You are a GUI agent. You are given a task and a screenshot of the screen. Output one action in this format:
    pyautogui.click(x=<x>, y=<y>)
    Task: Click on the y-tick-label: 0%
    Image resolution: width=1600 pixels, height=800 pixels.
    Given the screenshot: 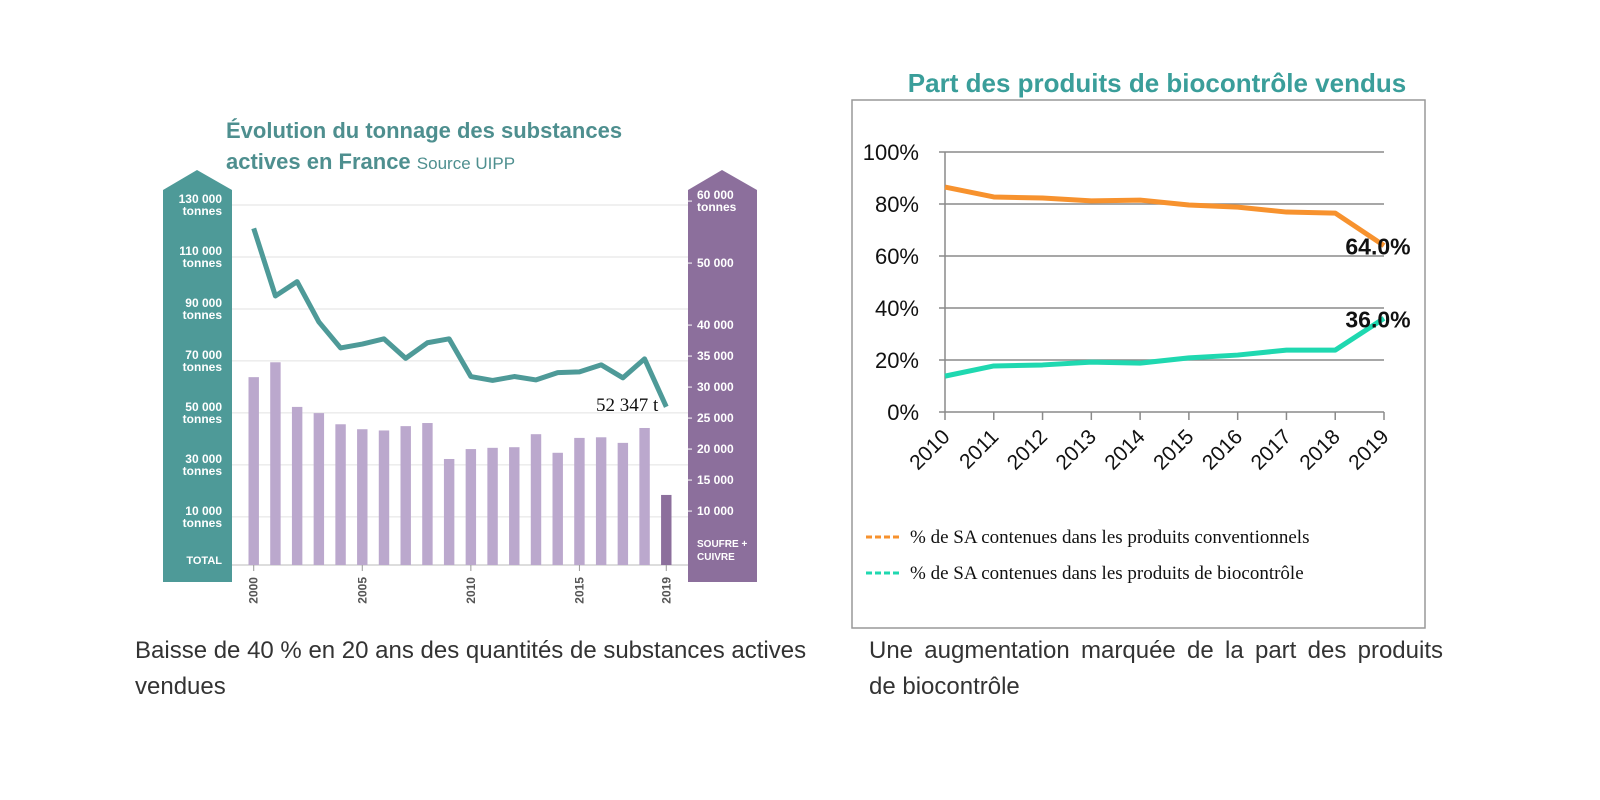 What is the action you would take?
    pyautogui.click(x=903, y=412)
    